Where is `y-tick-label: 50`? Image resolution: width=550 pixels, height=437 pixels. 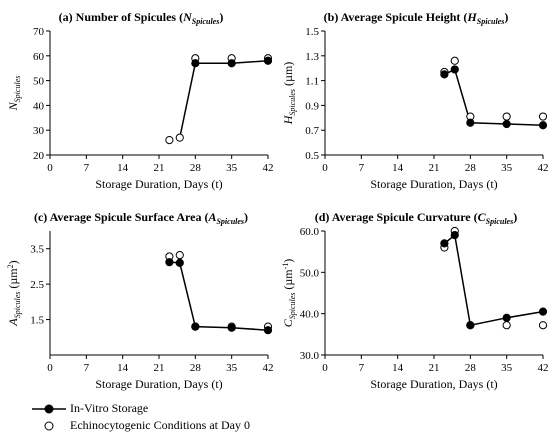 y-tick-label: 50 is located at coordinates (39, 82).